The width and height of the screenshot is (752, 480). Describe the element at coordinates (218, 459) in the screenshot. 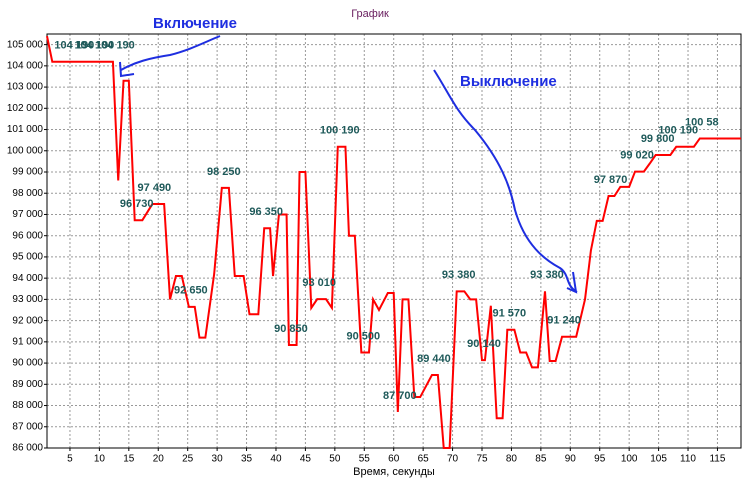

I see `x-tick-label: 30` at that location.